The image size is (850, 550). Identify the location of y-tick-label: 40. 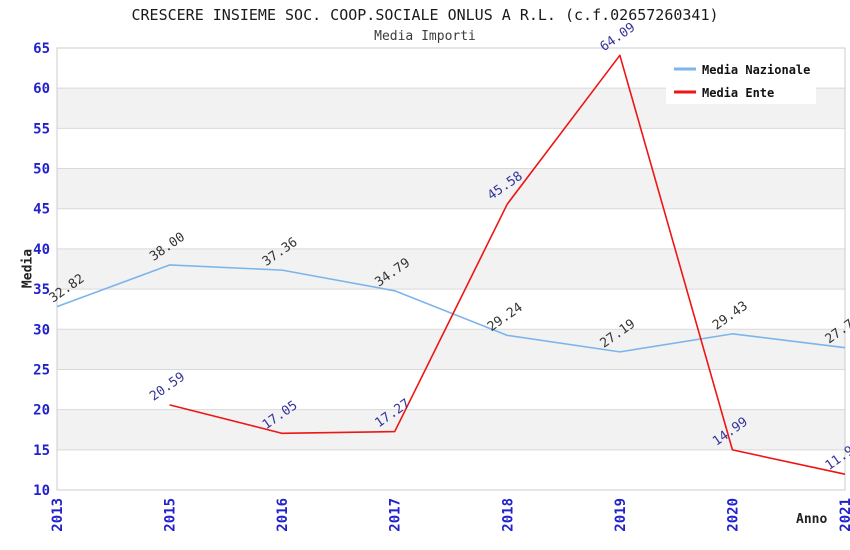
(41, 250).